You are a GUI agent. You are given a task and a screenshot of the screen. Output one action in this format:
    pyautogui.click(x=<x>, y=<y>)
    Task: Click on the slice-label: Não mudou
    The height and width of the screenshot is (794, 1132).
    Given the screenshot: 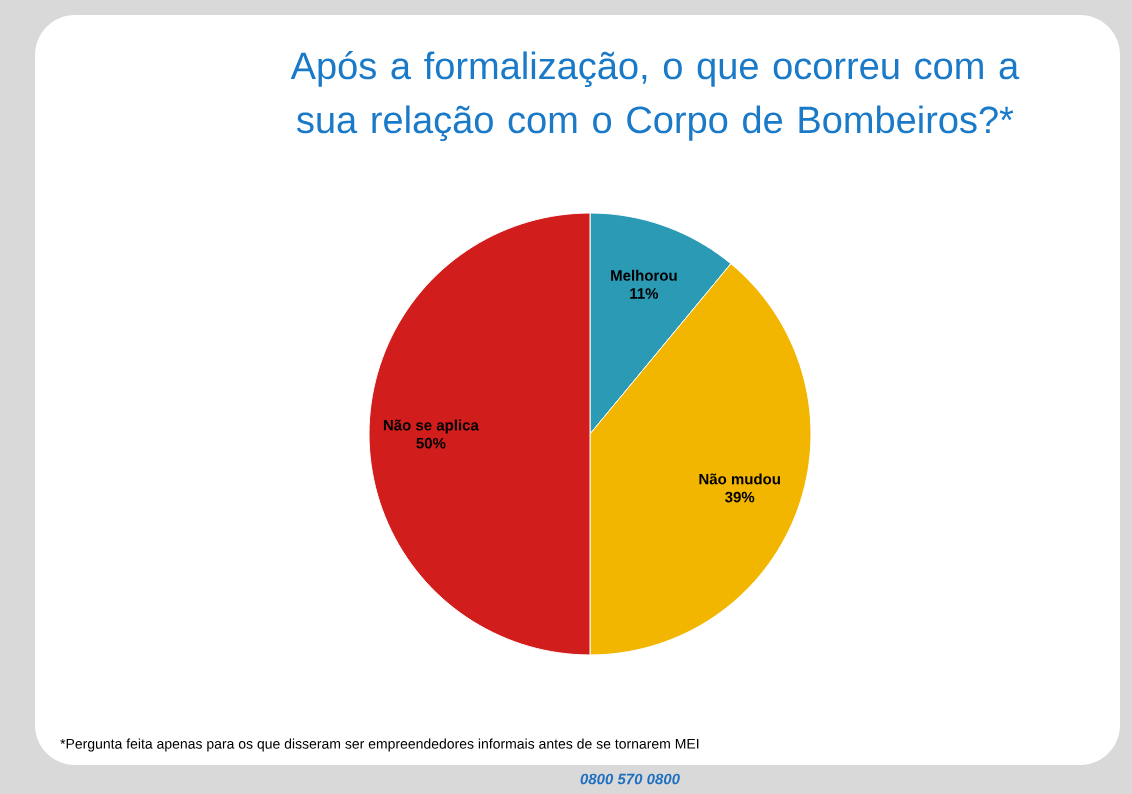 What is the action you would take?
    pyautogui.click(x=739, y=479)
    